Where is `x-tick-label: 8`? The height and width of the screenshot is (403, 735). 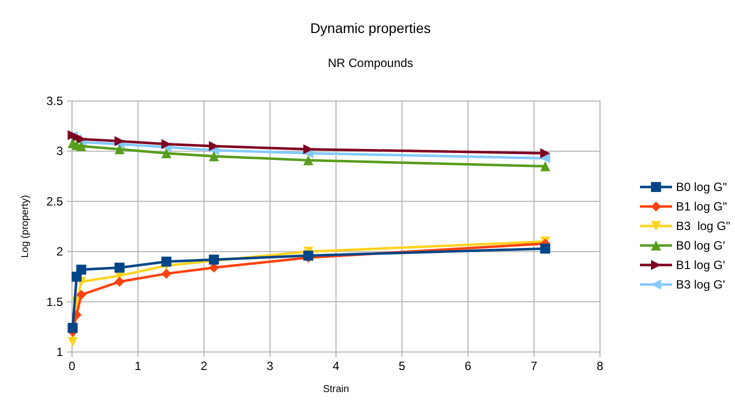
x-tick-label: 8 is located at coordinates (600, 366).